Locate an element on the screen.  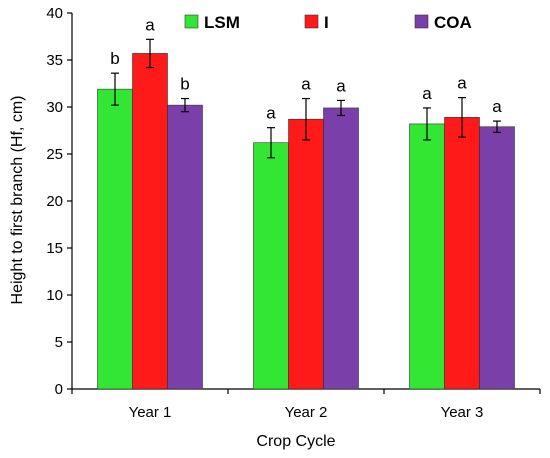
x-axis-title: Crop Cycle is located at coordinates (295, 441).